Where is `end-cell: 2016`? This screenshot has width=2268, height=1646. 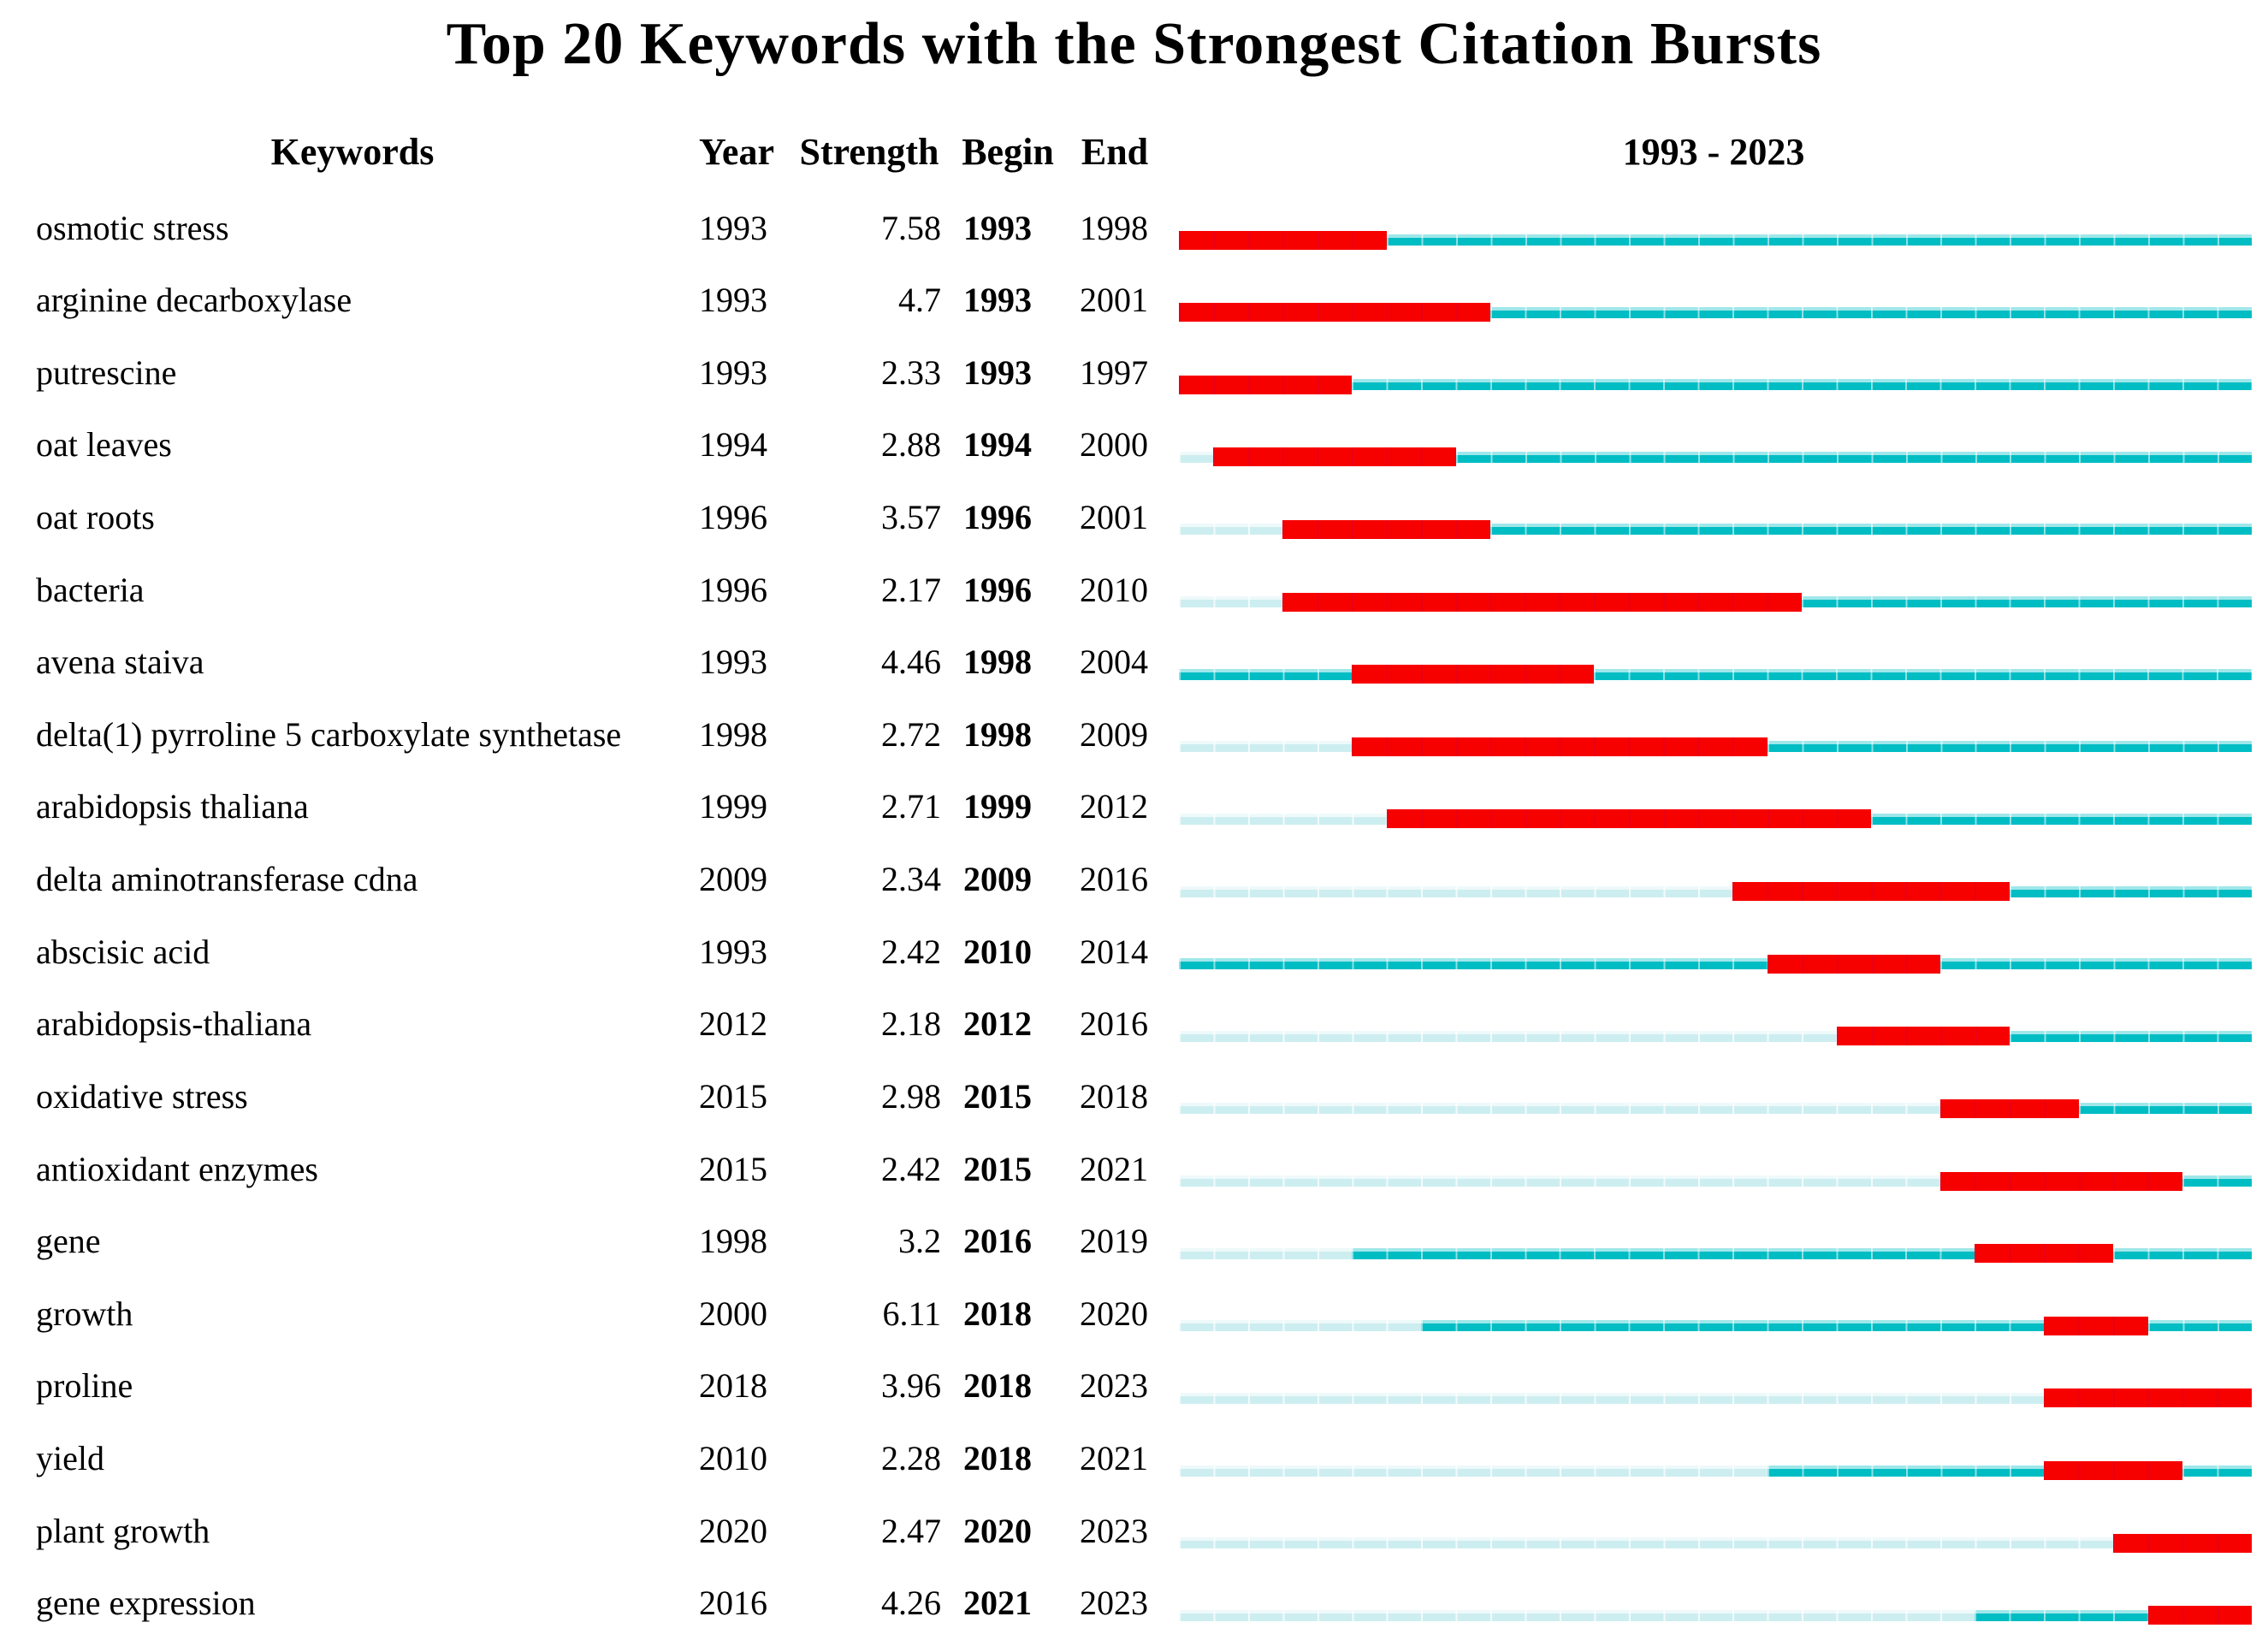
end-cell: 2016 is located at coordinates (1114, 879).